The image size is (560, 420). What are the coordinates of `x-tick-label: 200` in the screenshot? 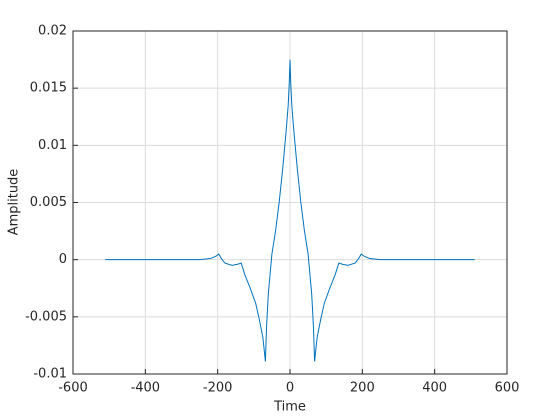 It's located at (362, 388).